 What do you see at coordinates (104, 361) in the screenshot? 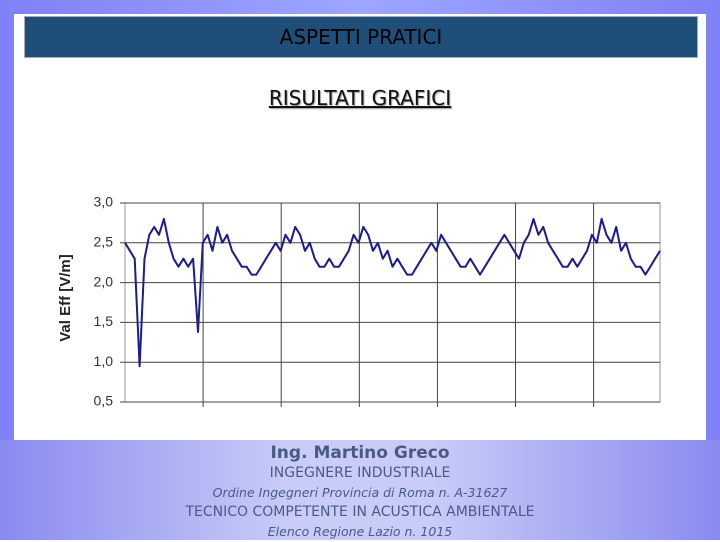
I see `y-tick-label: 1,0` at bounding box center [104, 361].